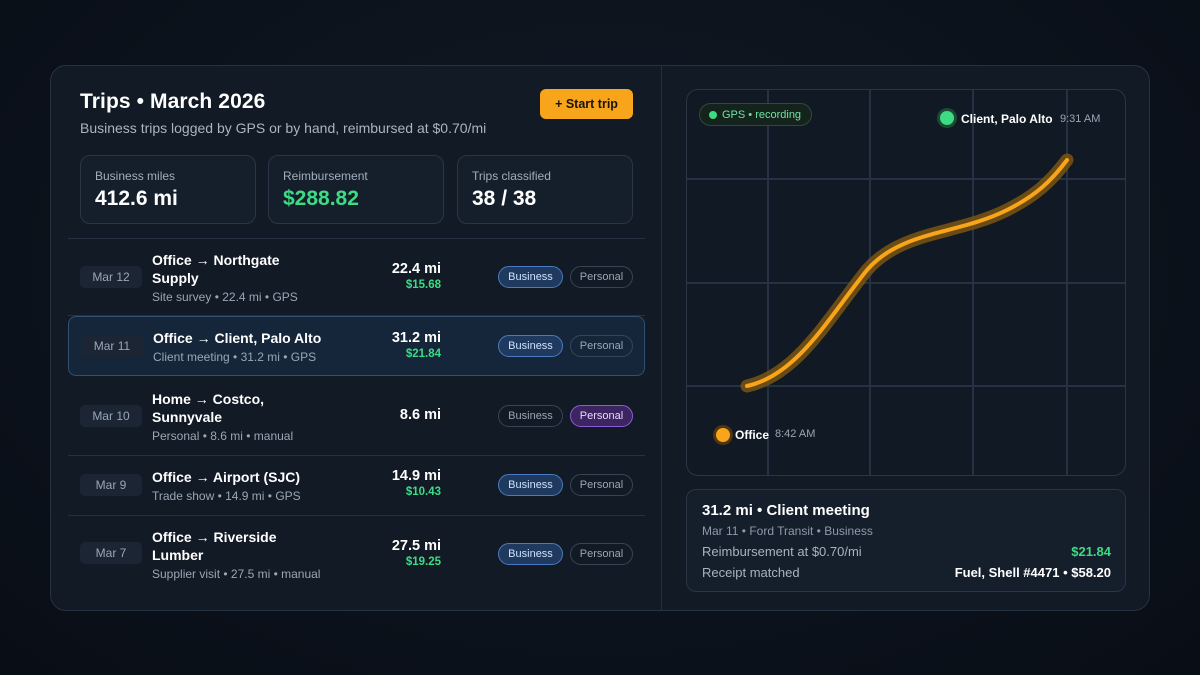 This screenshot has height=675, width=1200. Describe the element at coordinates (1007, 119) in the screenshot. I see `end-pin-label: Client, Palo Alto` at that location.